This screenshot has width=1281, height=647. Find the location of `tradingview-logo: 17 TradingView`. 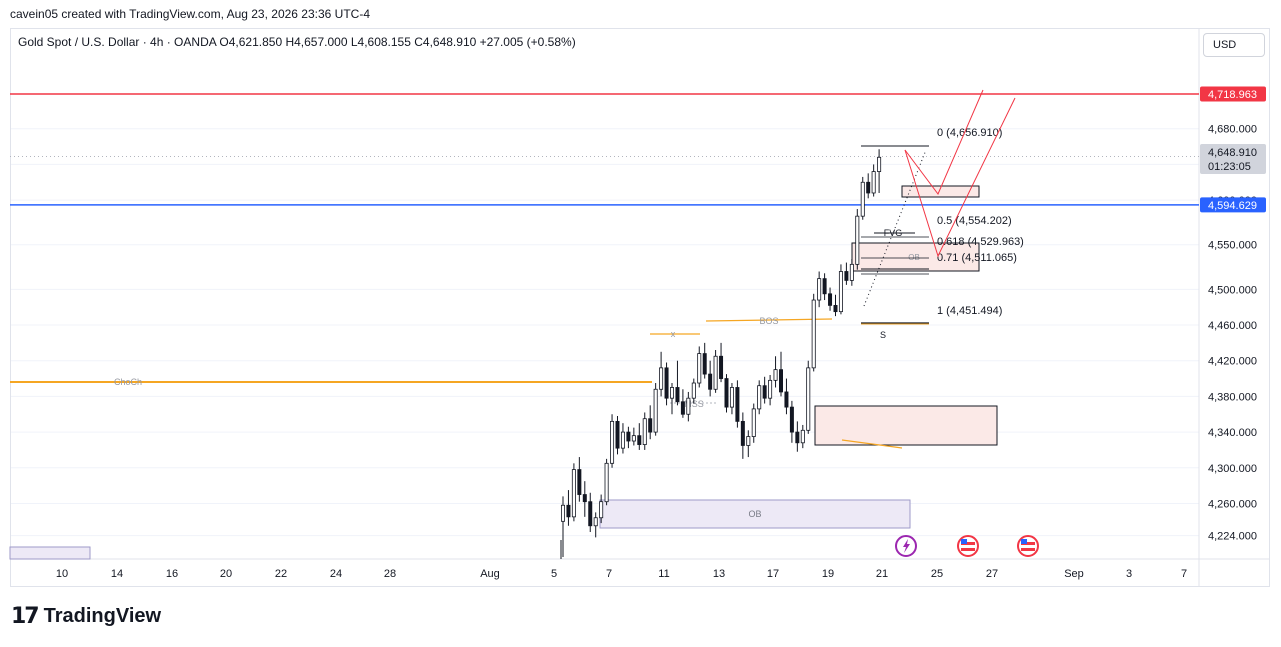

tradingview-logo: 17 TradingView is located at coordinates (86, 616).